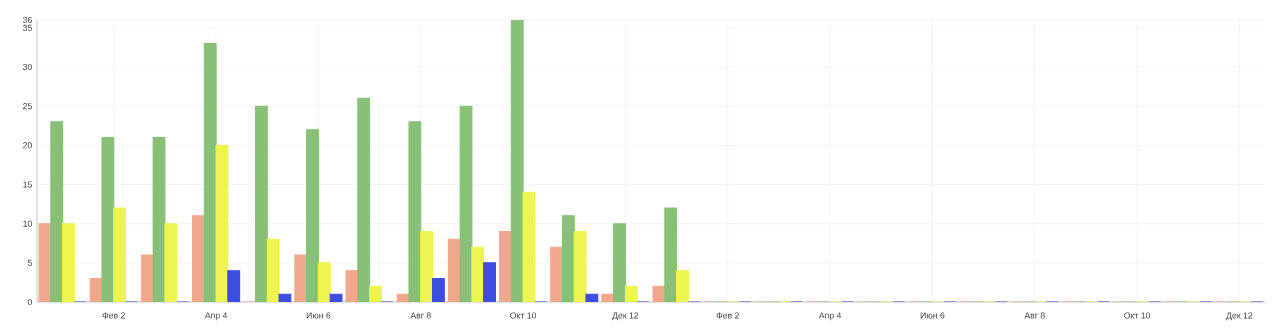 This screenshot has width=1280, height=336. Describe the element at coordinates (29, 262) in the screenshot. I see `y-tick-label: 5` at that location.